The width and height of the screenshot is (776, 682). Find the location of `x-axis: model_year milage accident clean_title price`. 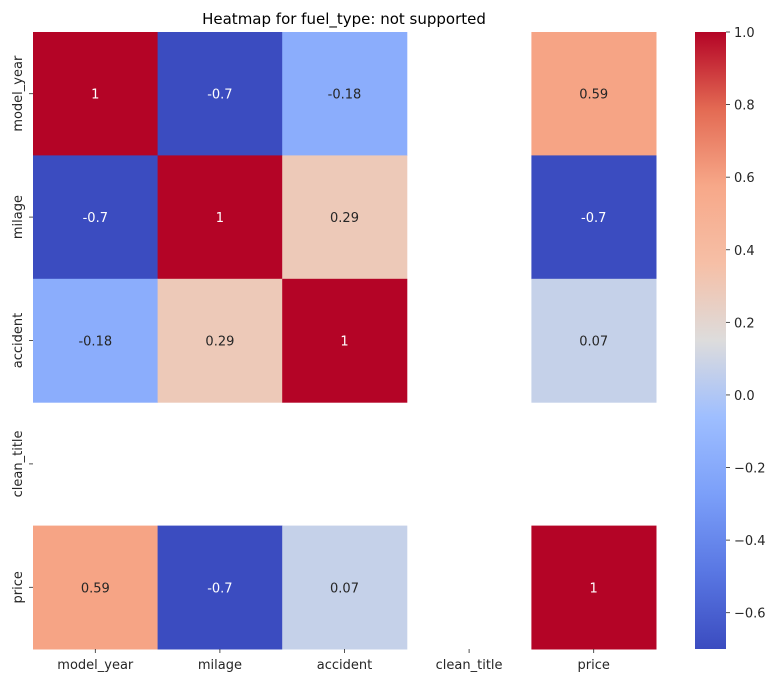

x-axis: model_year milage accident clean_title price is located at coordinates (333, 661).